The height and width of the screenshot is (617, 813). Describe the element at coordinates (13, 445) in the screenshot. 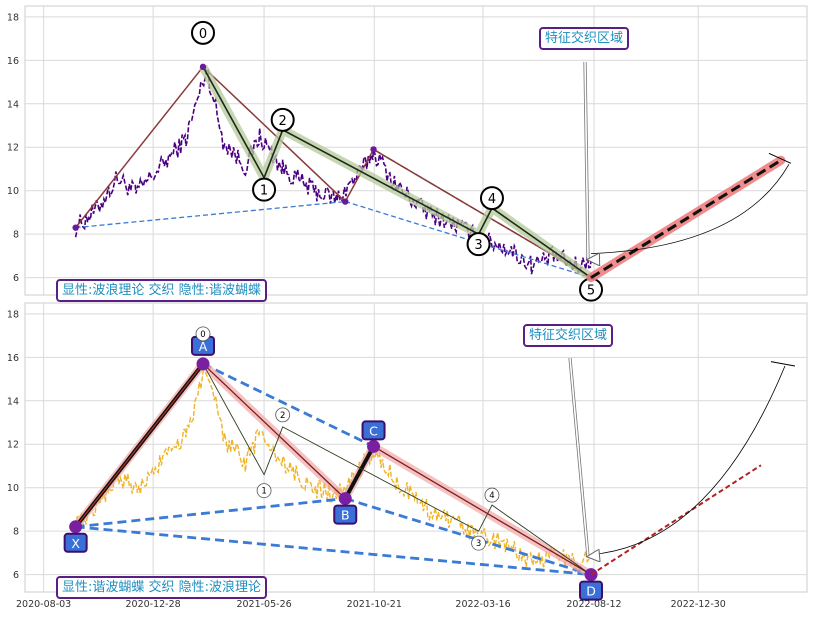

I see `bottom-ytick-label: 12` at that location.